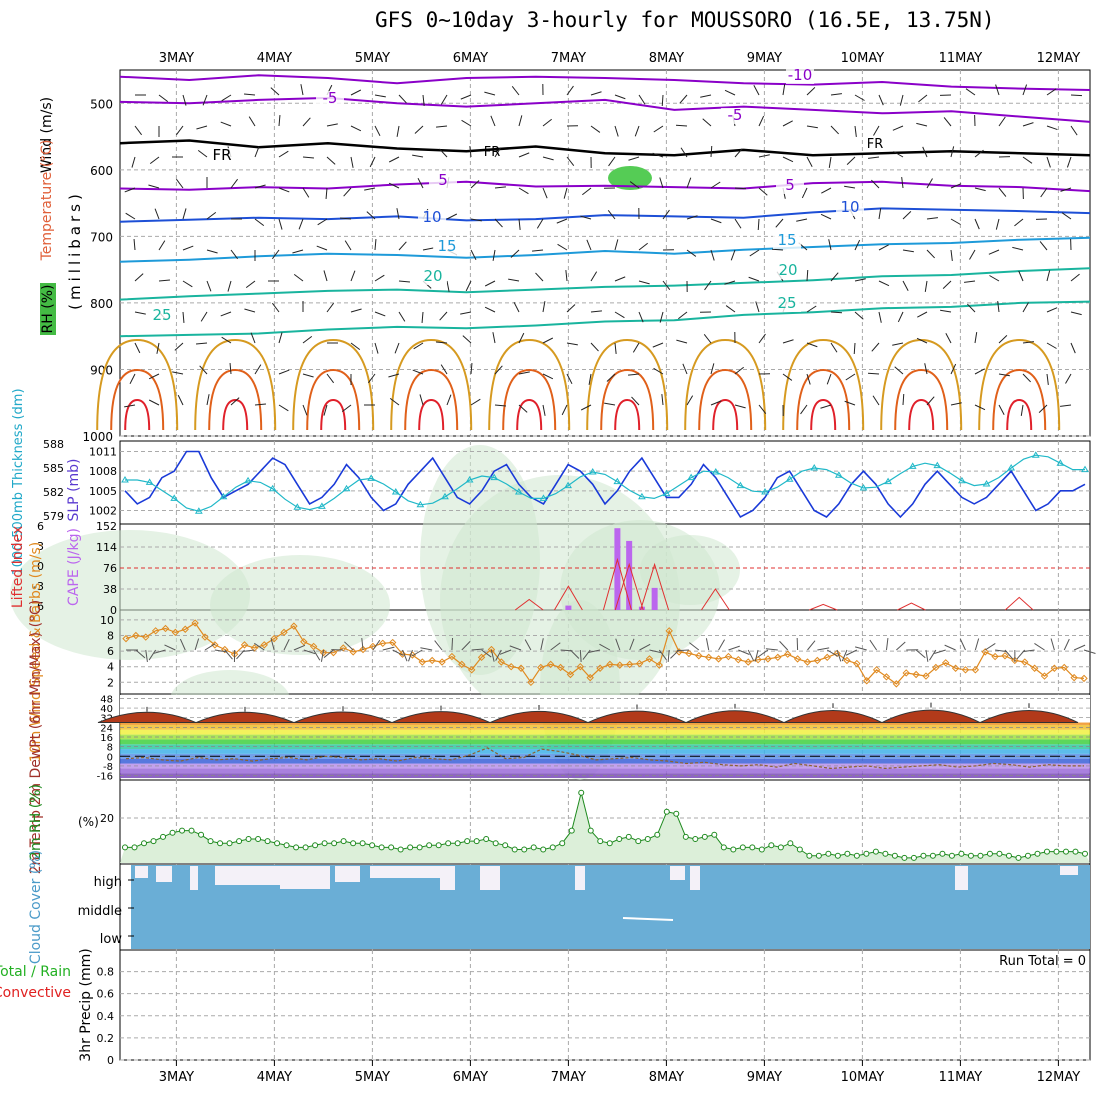 The image size is (1100, 1100). What do you see at coordinates (38, 586) in the screenshot?
I see `li-tick-label: -3` at bounding box center [38, 586].